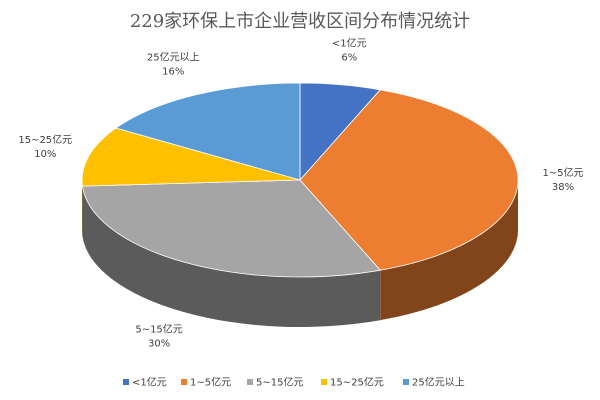 This screenshot has height=400, width=600. I want to click on slice-side, so click(449, 250).